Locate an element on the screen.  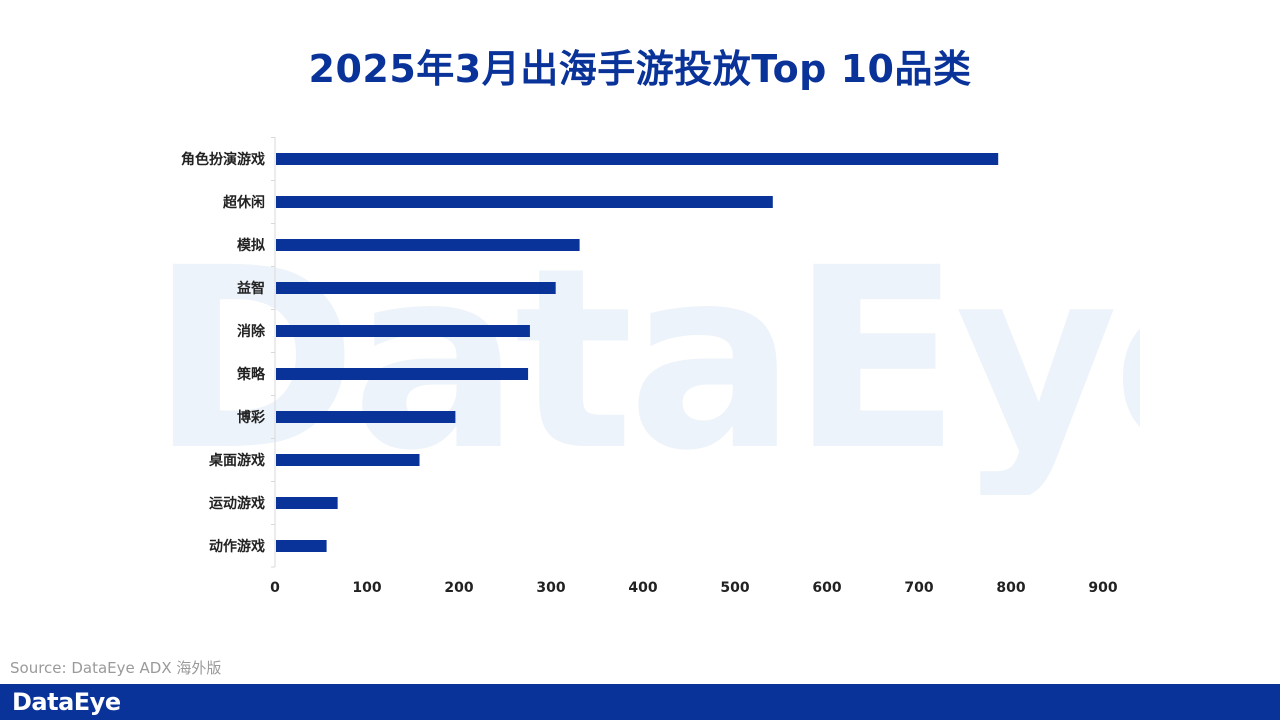
category-label: 超休闲 is located at coordinates (243, 202).